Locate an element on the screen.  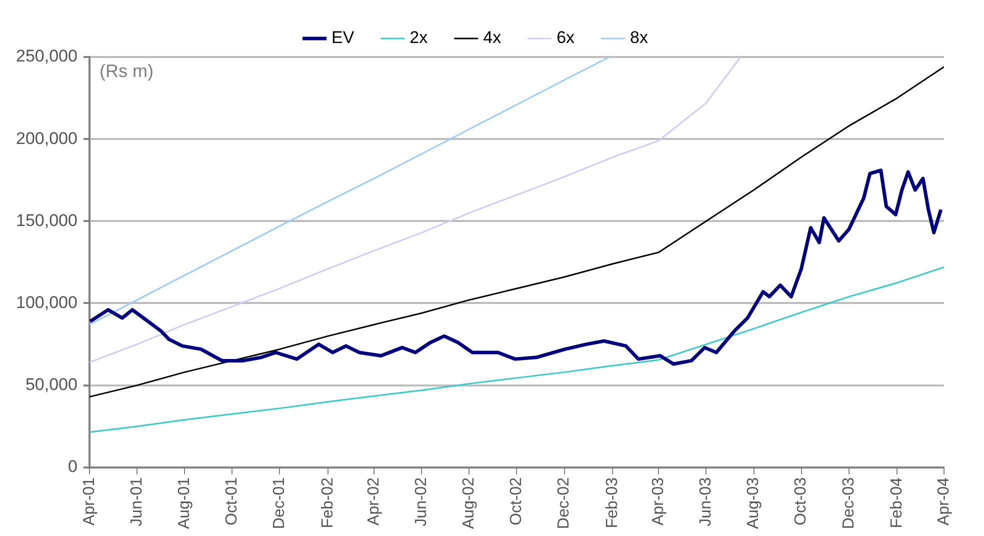
x-tick-label: Oct-03 is located at coordinates (801, 501).